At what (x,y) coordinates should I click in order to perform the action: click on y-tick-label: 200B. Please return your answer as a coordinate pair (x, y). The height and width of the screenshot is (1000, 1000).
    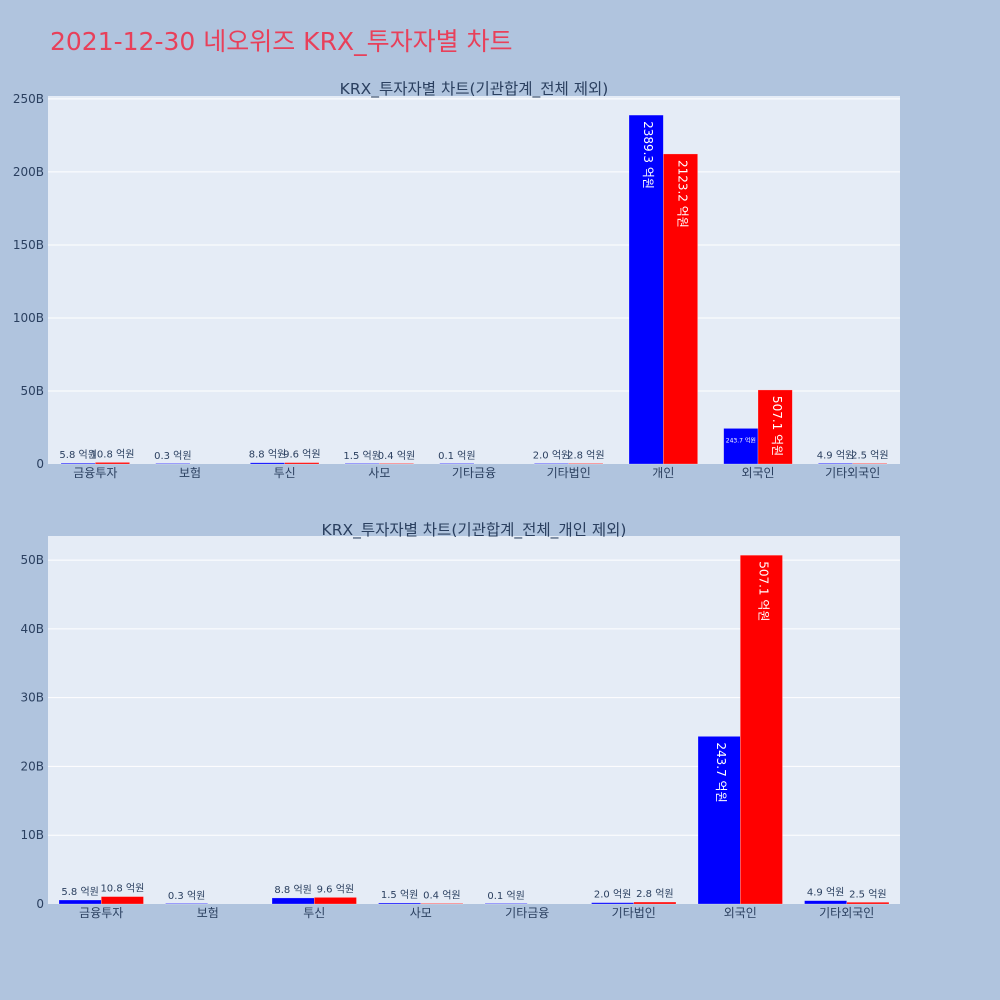
    Looking at the image, I should click on (28, 172).